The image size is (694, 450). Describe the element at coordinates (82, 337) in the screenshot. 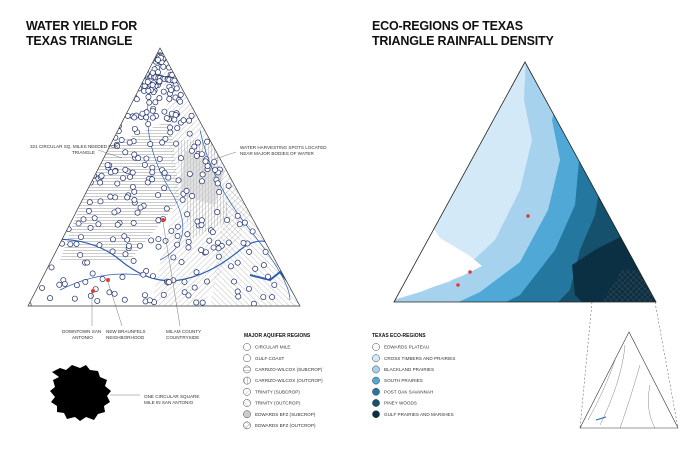

I see `note-line: ANTONIO` at that location.